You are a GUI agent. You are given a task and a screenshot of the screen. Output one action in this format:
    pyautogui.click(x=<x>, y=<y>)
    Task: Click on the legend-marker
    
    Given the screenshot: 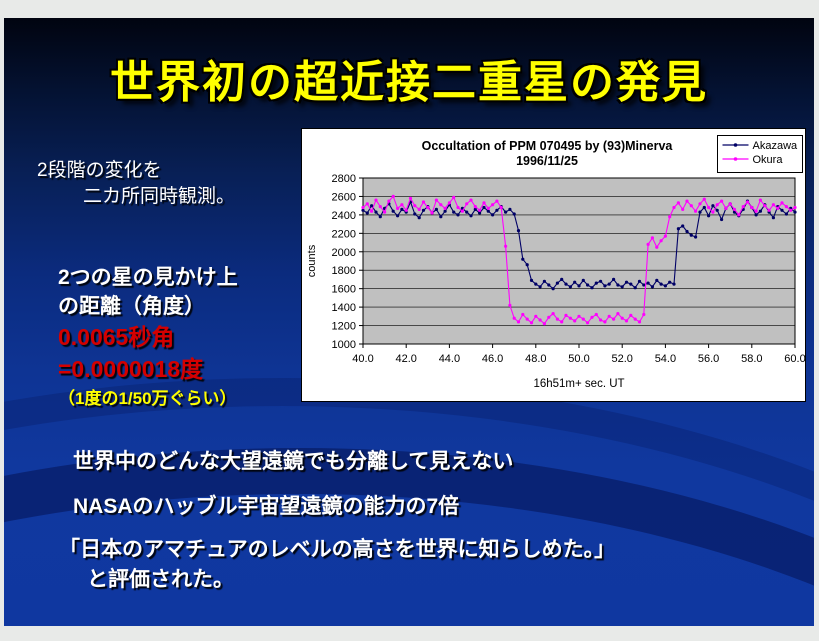 What is the action you would take?
    pyautogui.click(x=735, y=159)
    